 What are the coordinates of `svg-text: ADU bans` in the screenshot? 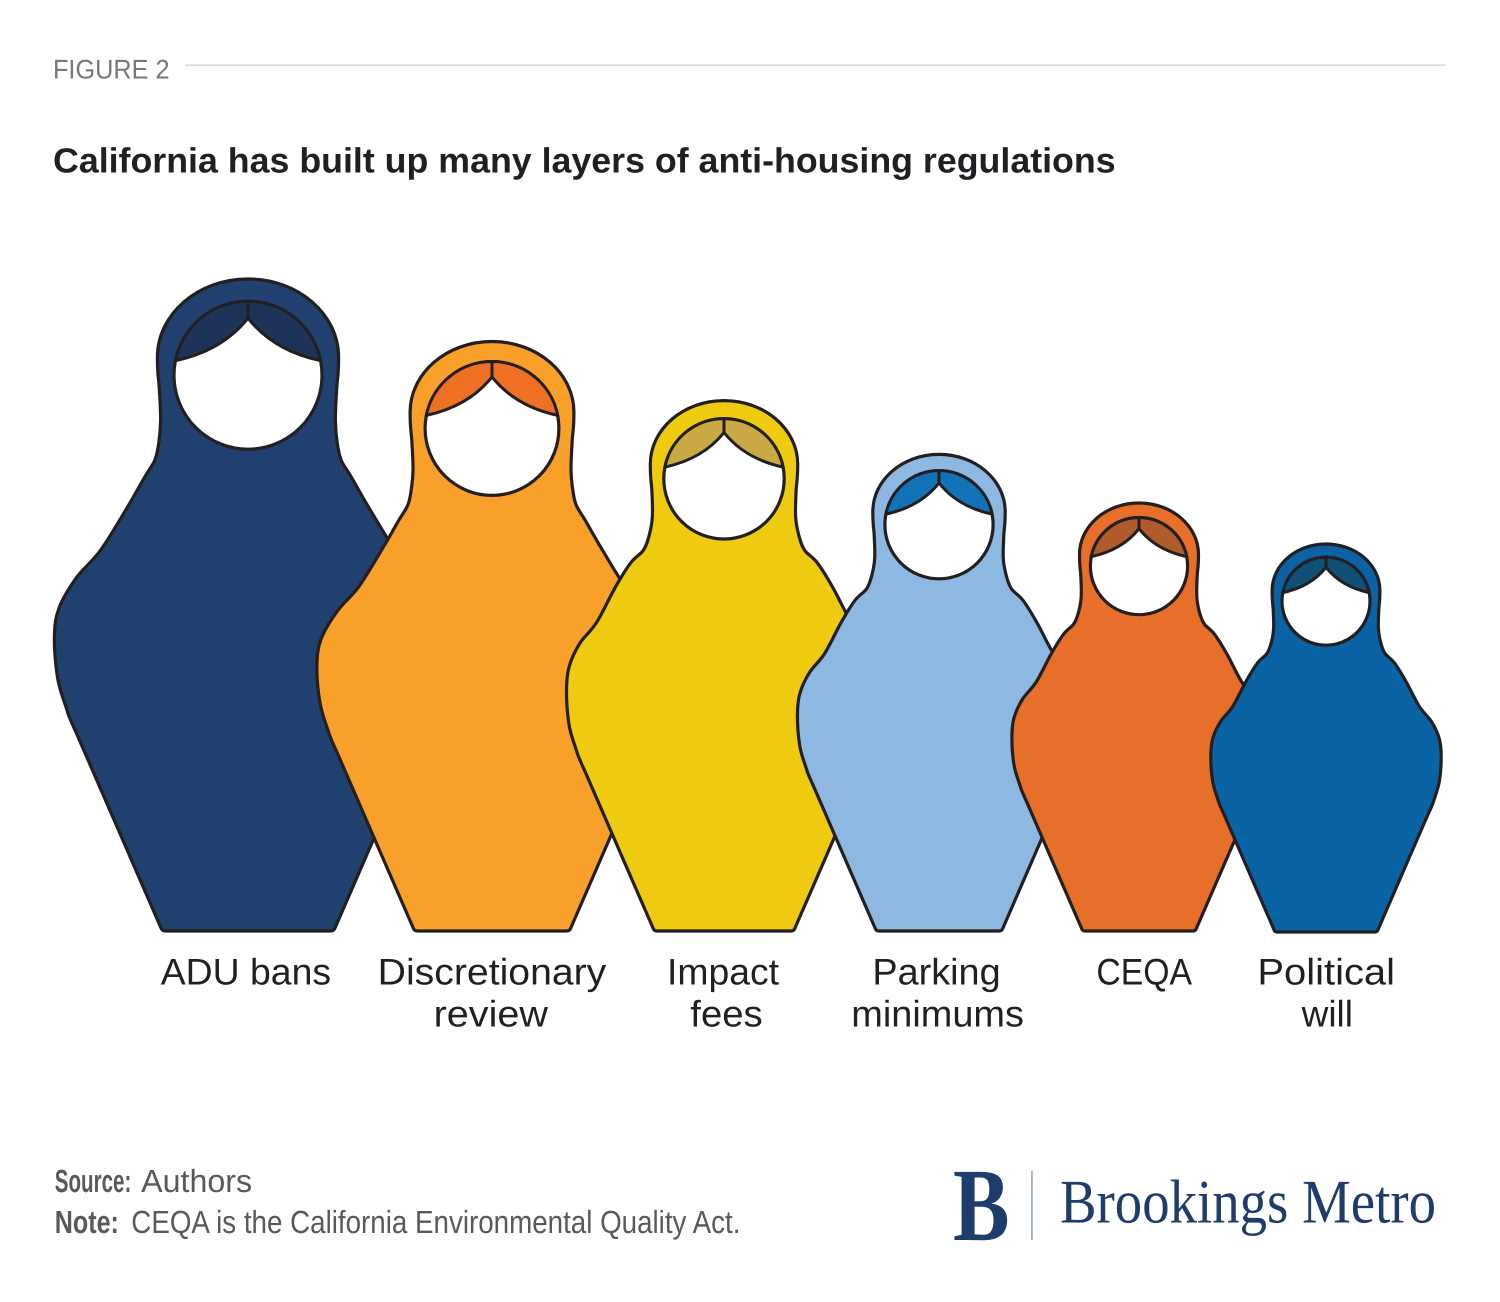 It's located at (246, 971).